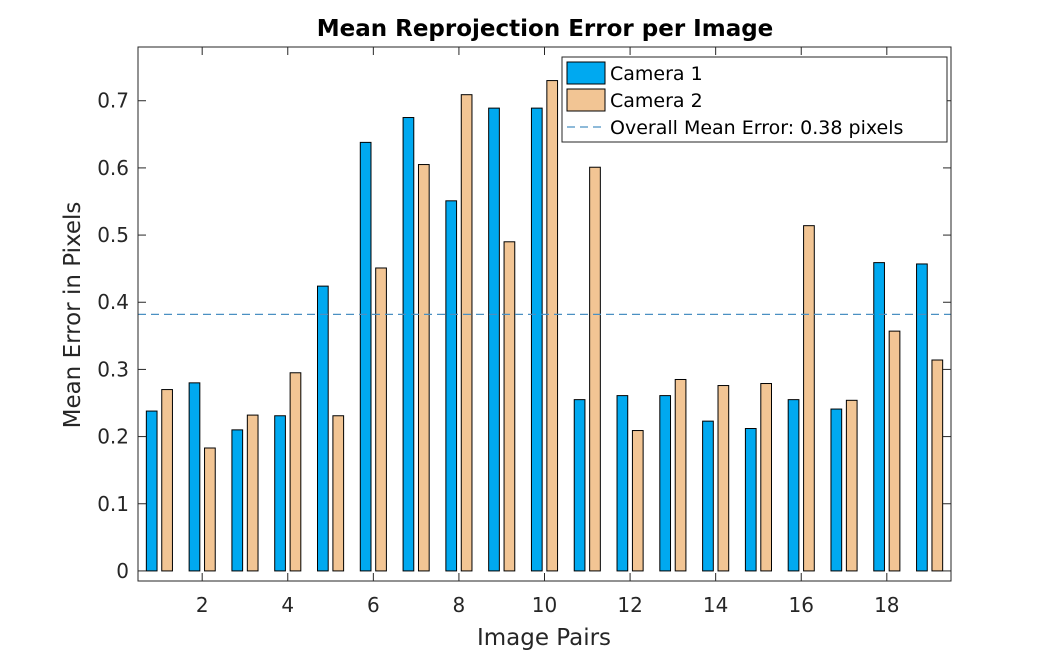 The height and width of the screenshot is (655, 1053). Describe the element at coordinates (113, 504) in the screenshot. I see `y-tick-label-0.1: 0.1` at that location.